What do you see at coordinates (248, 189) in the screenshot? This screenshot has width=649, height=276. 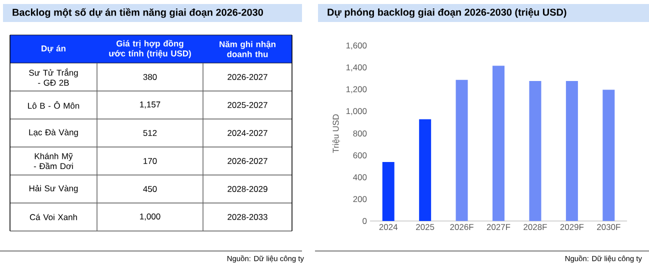 I see `text: 2028-2029` at bounding box center [248, 189].